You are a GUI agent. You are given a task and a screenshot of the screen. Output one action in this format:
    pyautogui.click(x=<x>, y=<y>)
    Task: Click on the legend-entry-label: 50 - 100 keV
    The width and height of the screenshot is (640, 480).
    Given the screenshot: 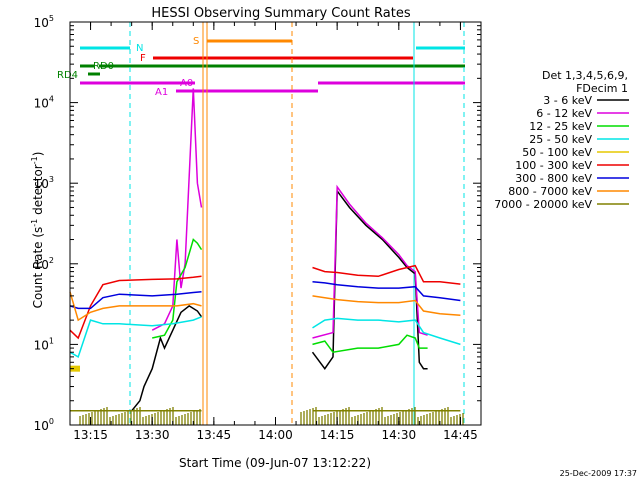 What is the action you would take?
    pyautogui.click(x=557, y=152)
    